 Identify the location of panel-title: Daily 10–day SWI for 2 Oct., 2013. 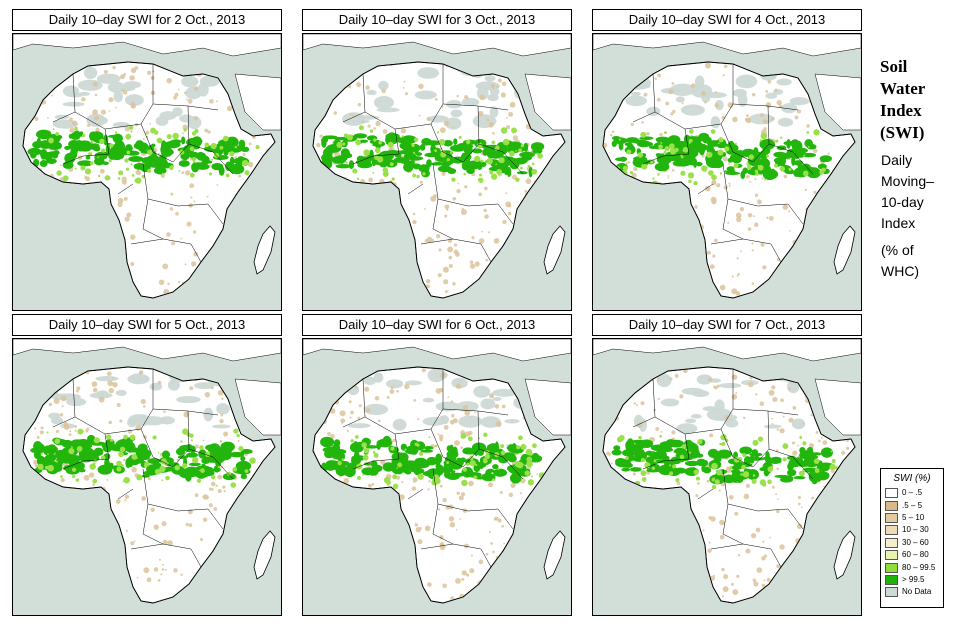
(147, 20).